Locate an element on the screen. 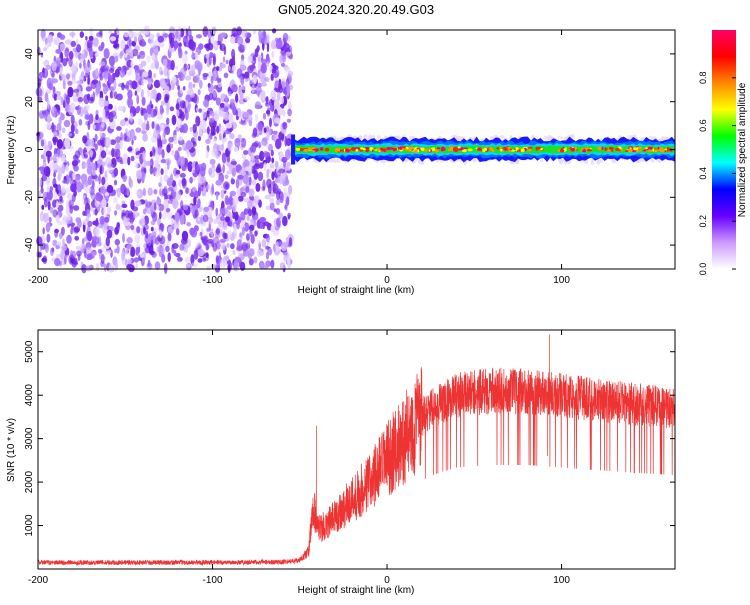  y-tick-label: -20 is located at coordinates (29, 197).